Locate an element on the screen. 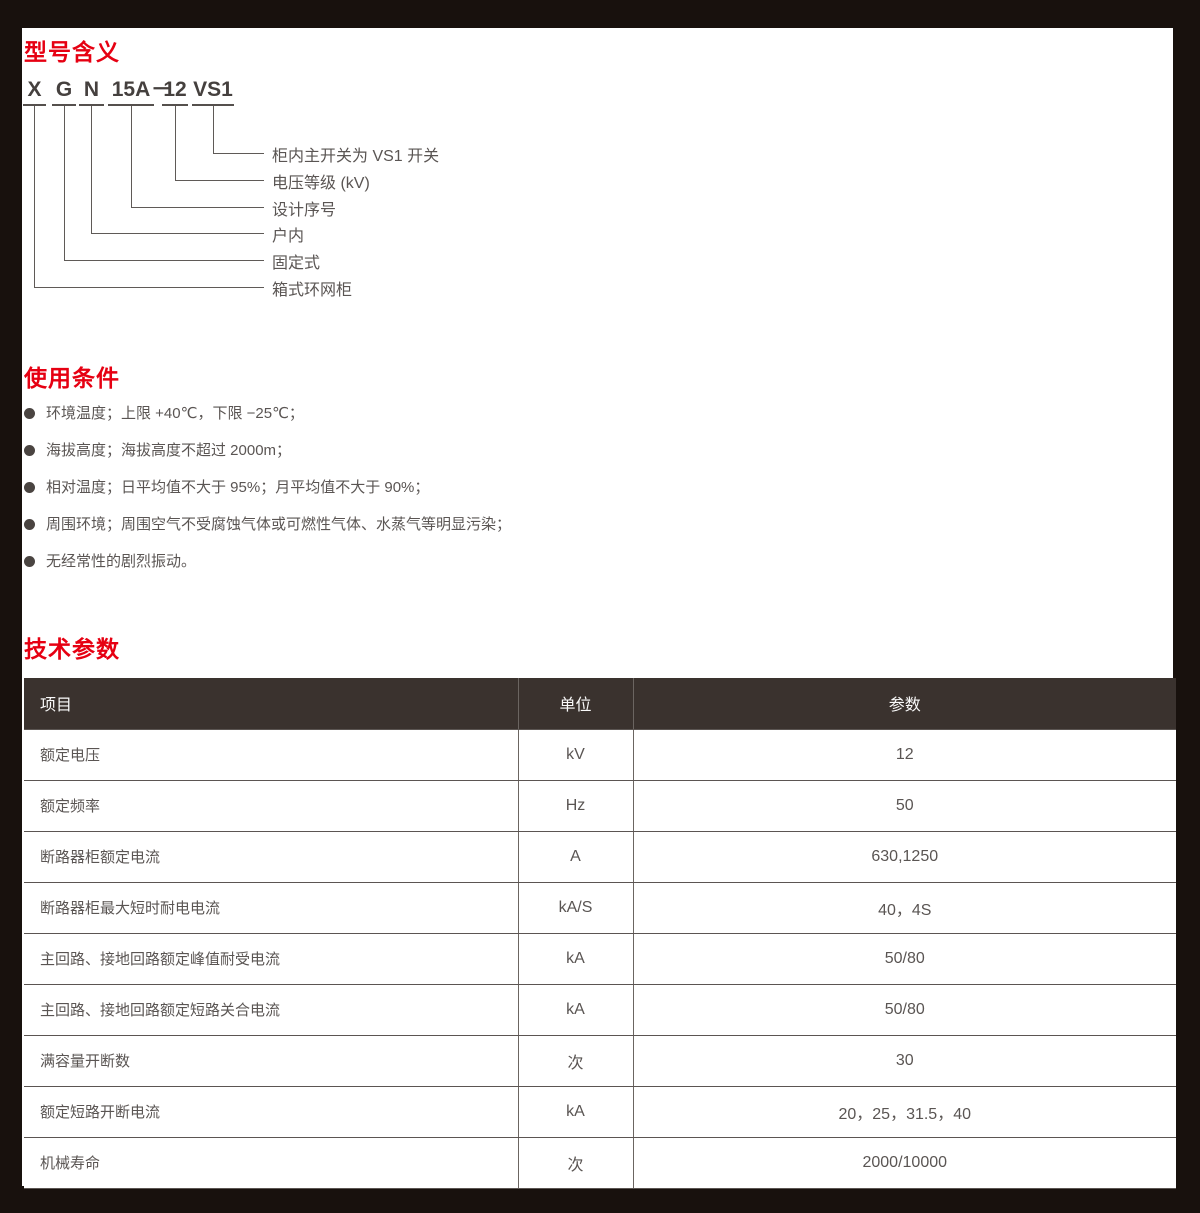 Image resolution: width=1200 pixels, height=1213 pixels. param-value: 630,1250 is located at coordinates (904, 857).